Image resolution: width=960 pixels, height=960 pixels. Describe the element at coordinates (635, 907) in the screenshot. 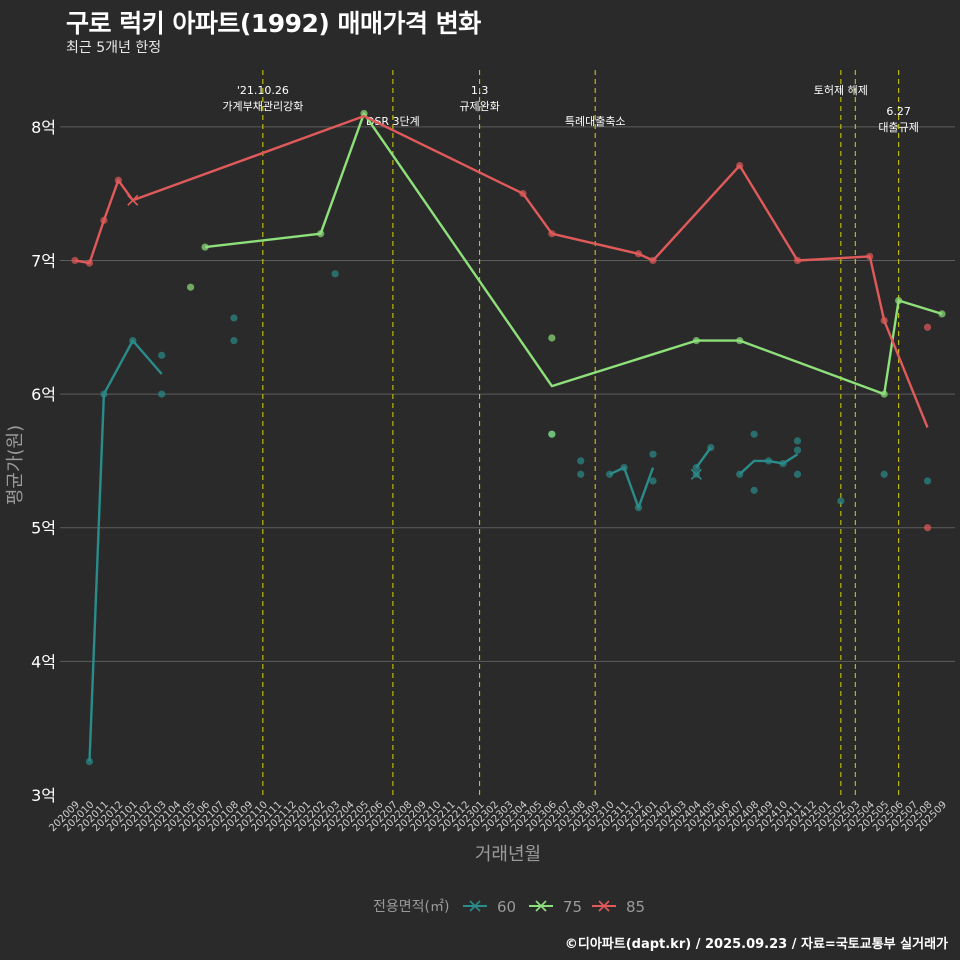

I see `legend-label: 85` at that location.